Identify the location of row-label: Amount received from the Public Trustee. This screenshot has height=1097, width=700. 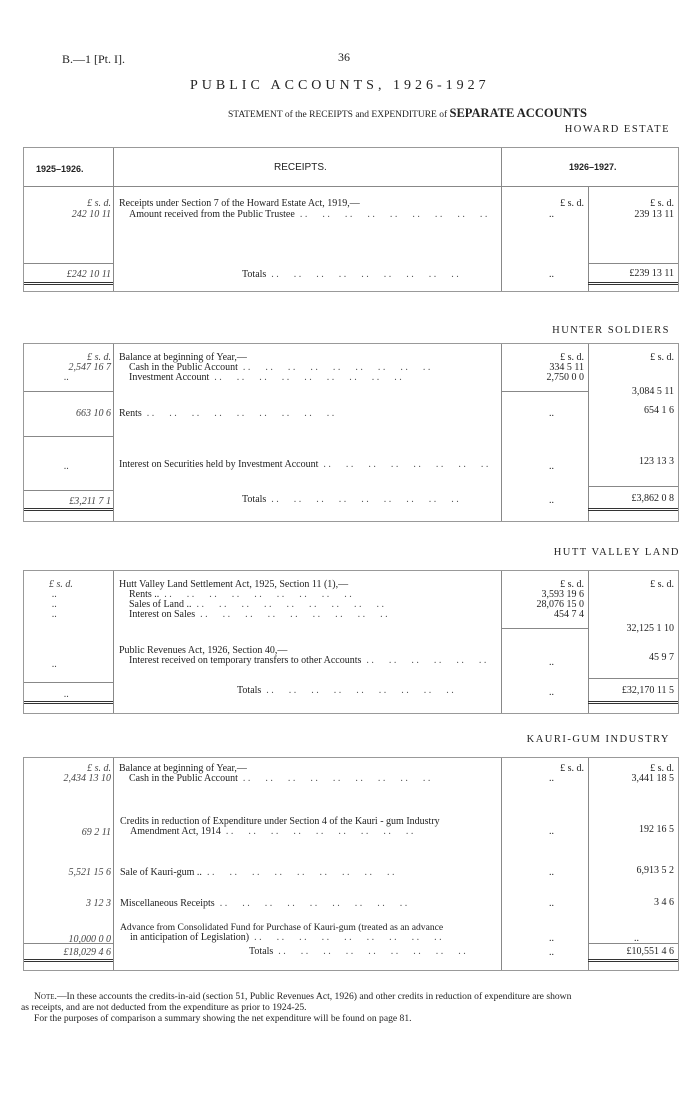
(314, 214).